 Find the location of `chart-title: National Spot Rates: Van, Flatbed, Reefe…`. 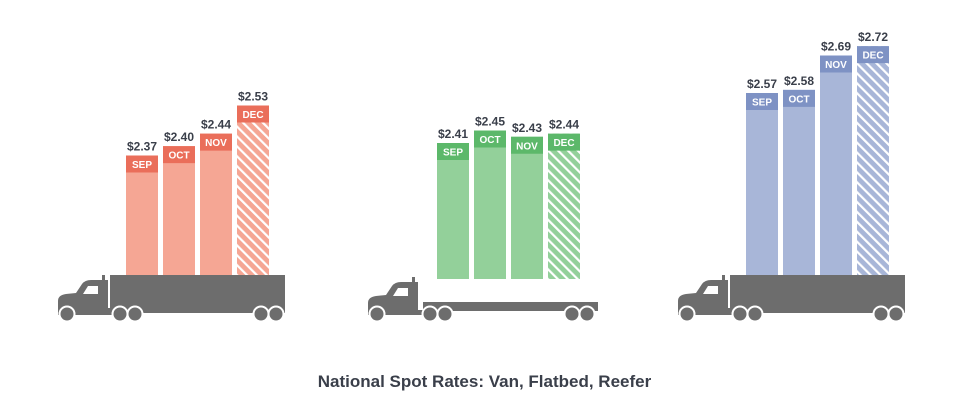

chart-title: National Spot Rates: Van, Flatbed, Reefe… is located at coordinates (484, 381).